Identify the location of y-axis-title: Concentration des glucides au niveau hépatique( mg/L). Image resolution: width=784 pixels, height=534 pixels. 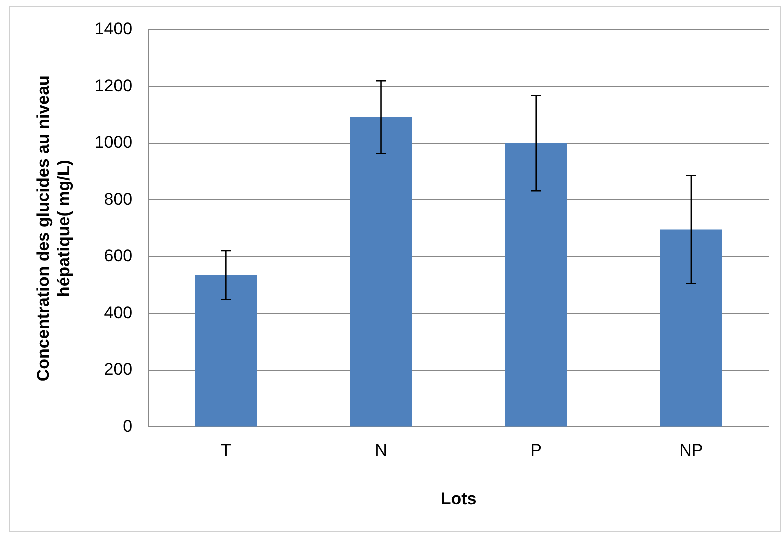
(54, 229).